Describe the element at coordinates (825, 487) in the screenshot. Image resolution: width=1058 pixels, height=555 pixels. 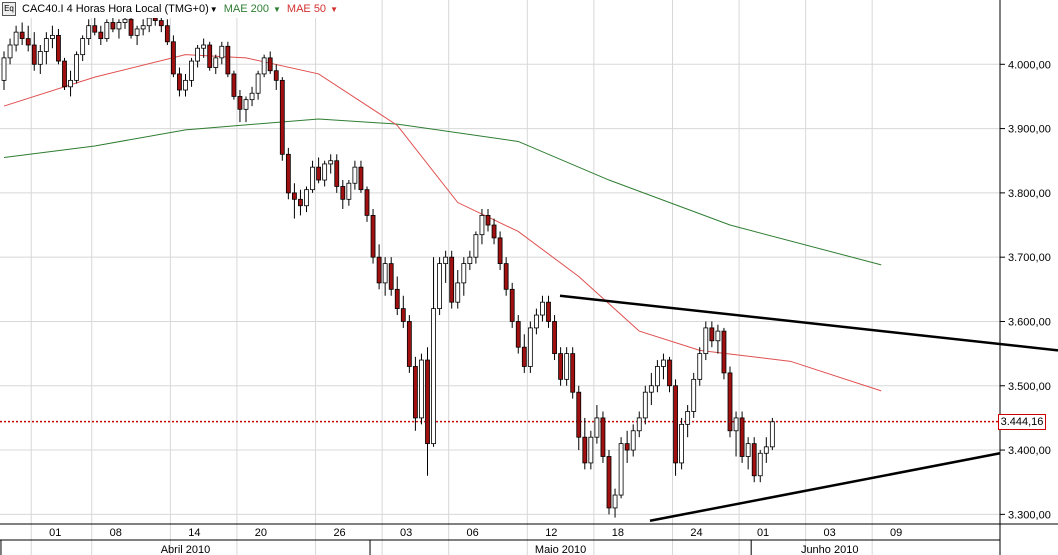
I see `support-trendline` at that location.